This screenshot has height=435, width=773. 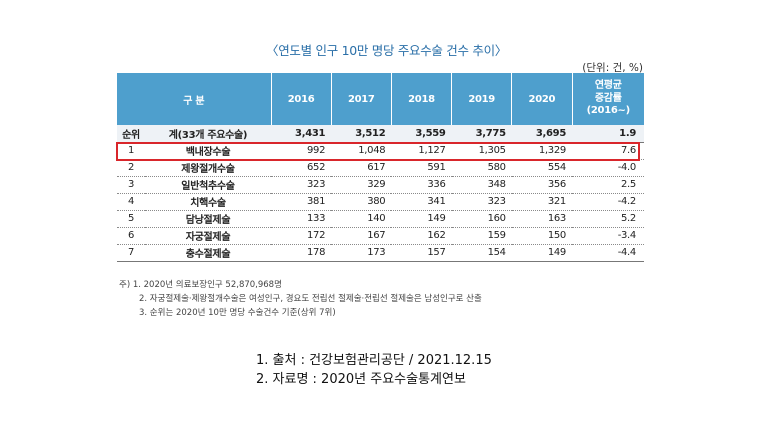 I want to click on table-row: 6 자궁절제술 172 167 162 159 150 -3.4, so click(x=380, y=236).